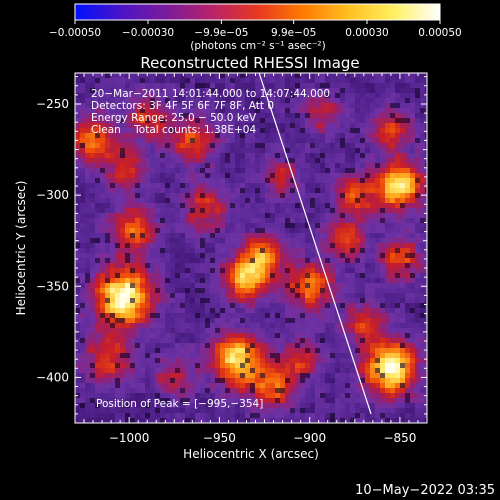  Describe the element at coordinates (182, 106) in the screenshot. I see `annotation-detectors: Detectors: 3F 4F 5F 6F 7F 8F, Att 0` at that location.